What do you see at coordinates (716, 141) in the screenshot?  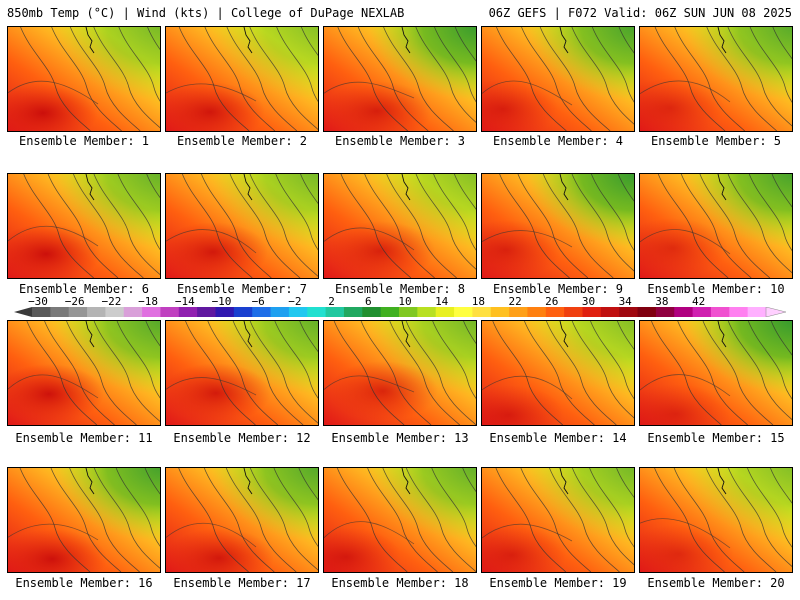 I see `ensemble-member-label: Ensemble Member: 5` at bounding box center [716, 141].